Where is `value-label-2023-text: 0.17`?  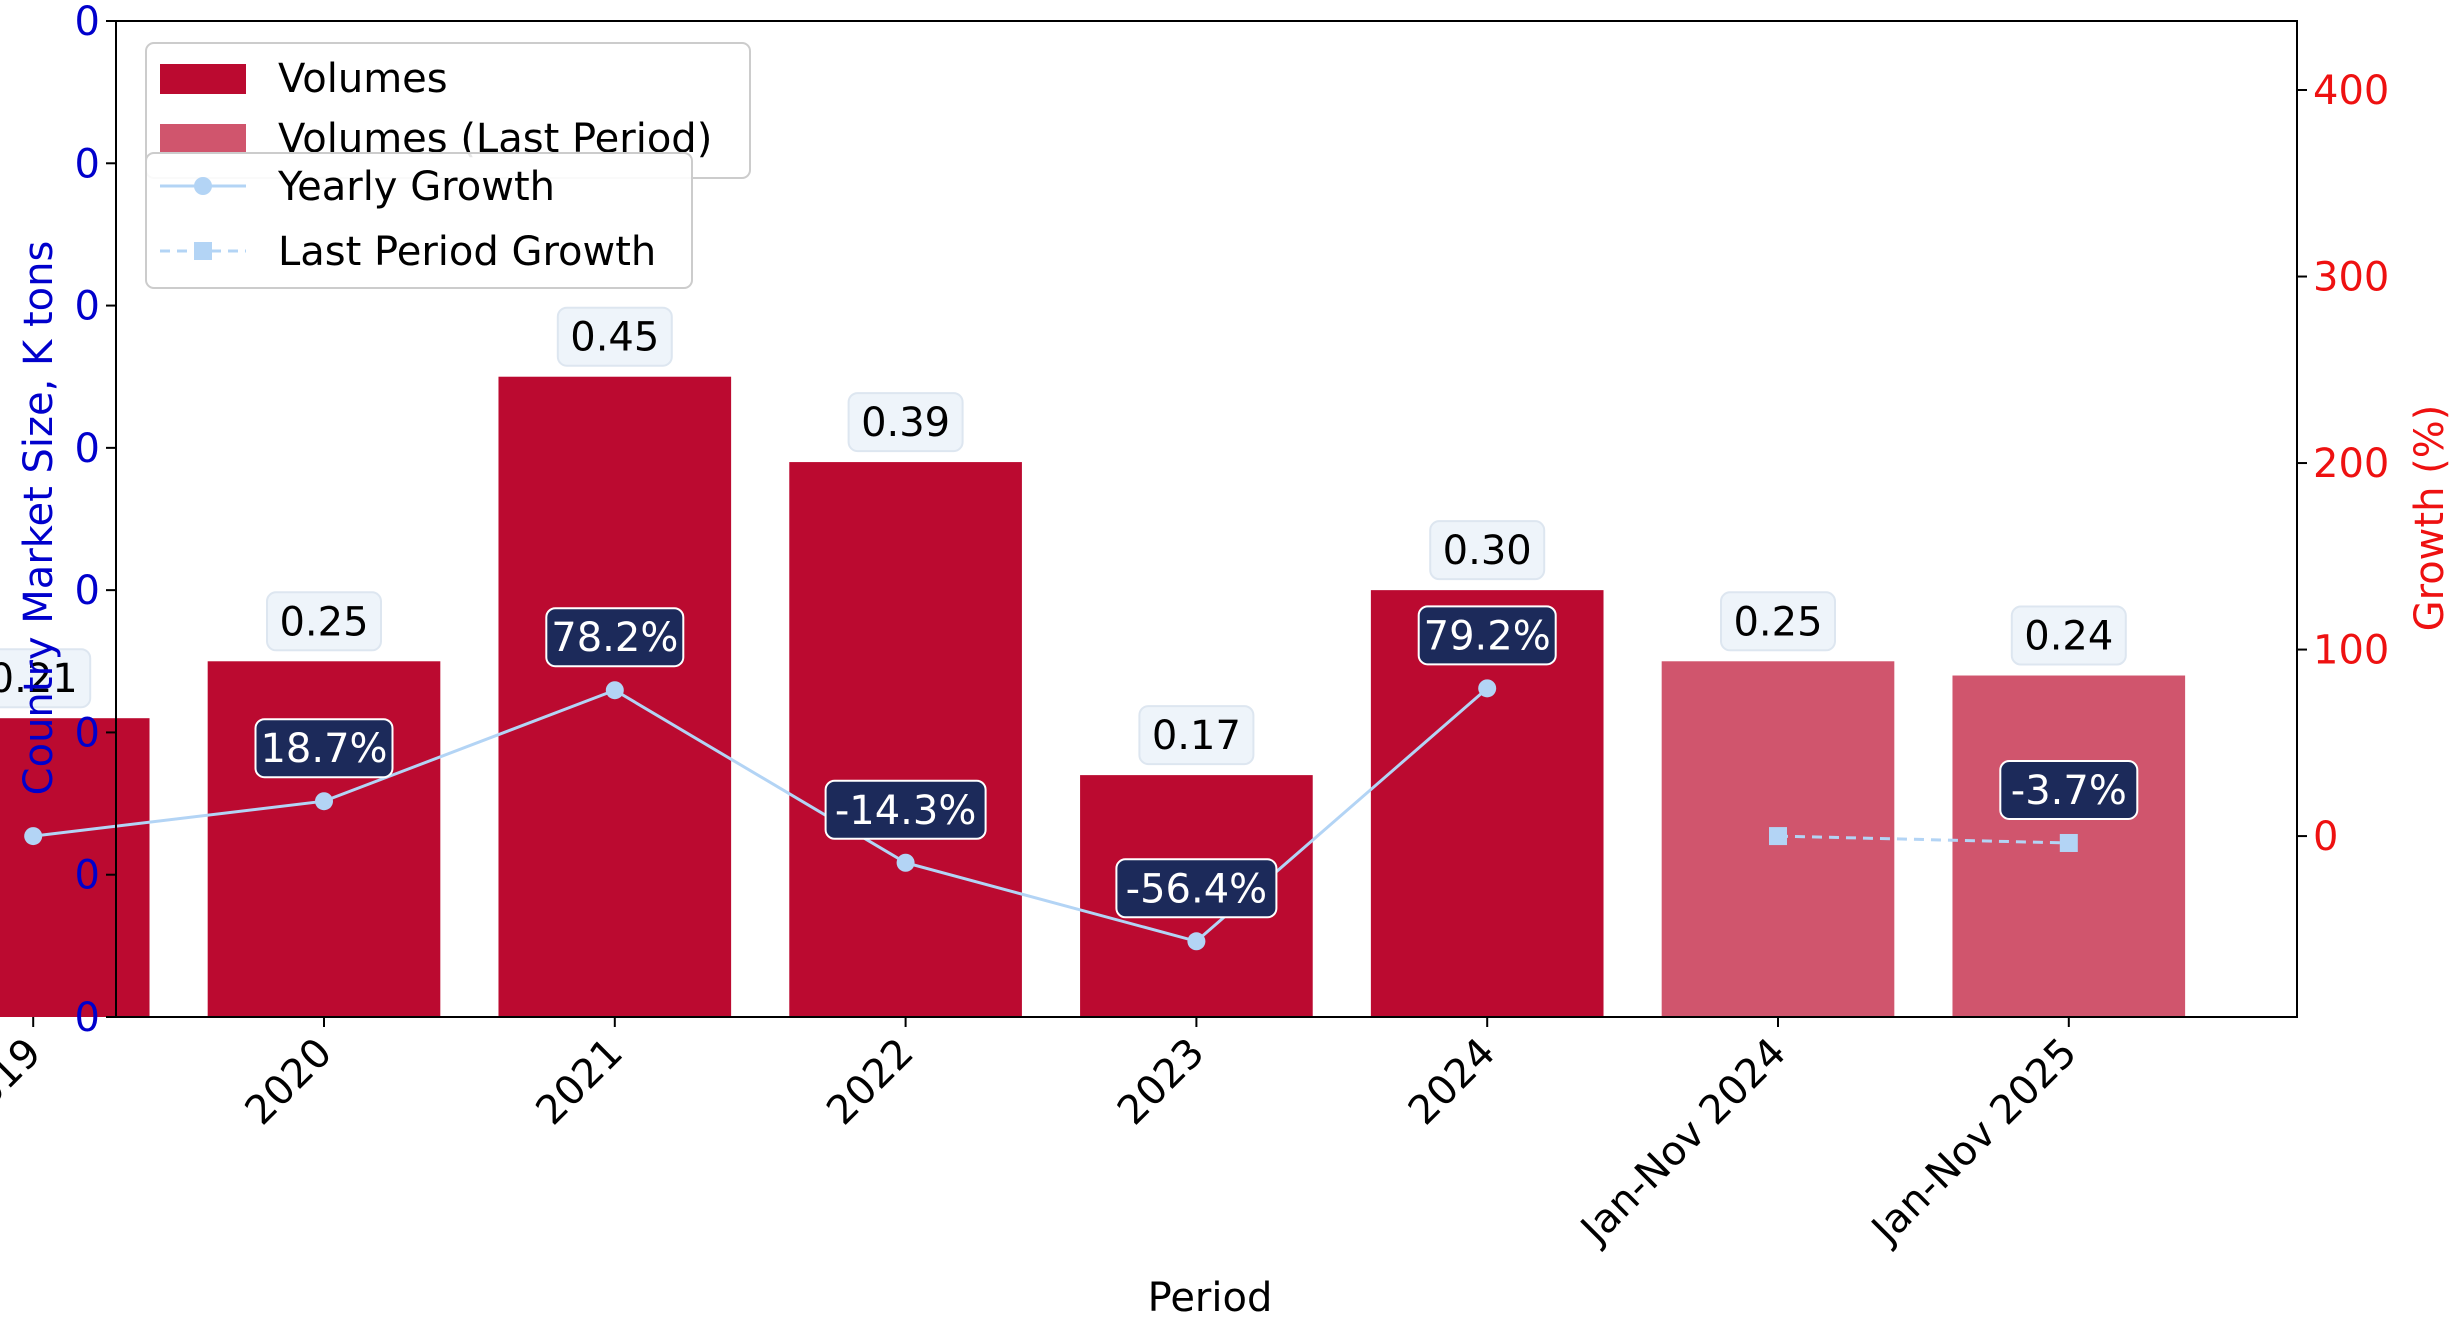 value-label-2023-text: 0.17 is located at coordinates (1196, 736).